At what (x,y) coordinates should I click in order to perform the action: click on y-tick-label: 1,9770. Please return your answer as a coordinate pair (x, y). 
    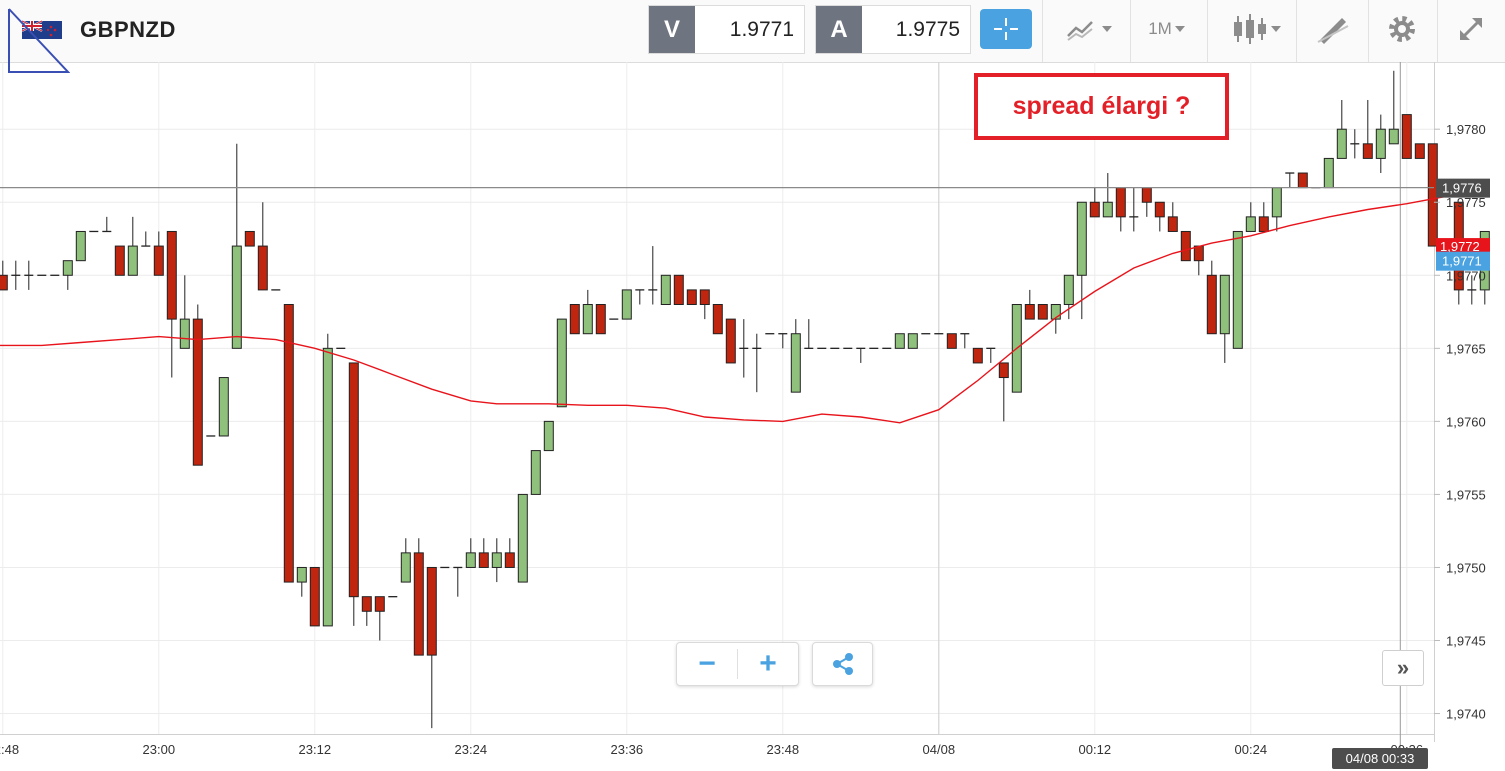
    Looking at the image, I should click on (1466, 275).